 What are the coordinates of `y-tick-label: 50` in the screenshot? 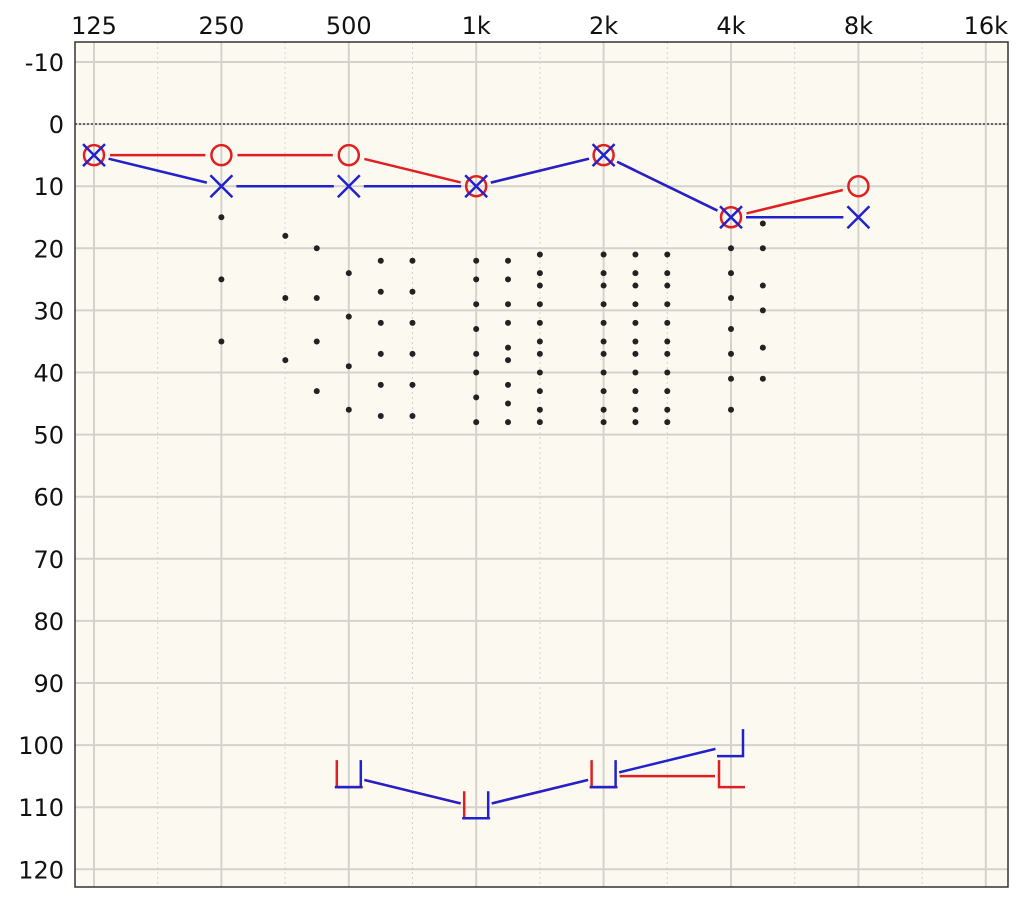 It's located at (48, 436).